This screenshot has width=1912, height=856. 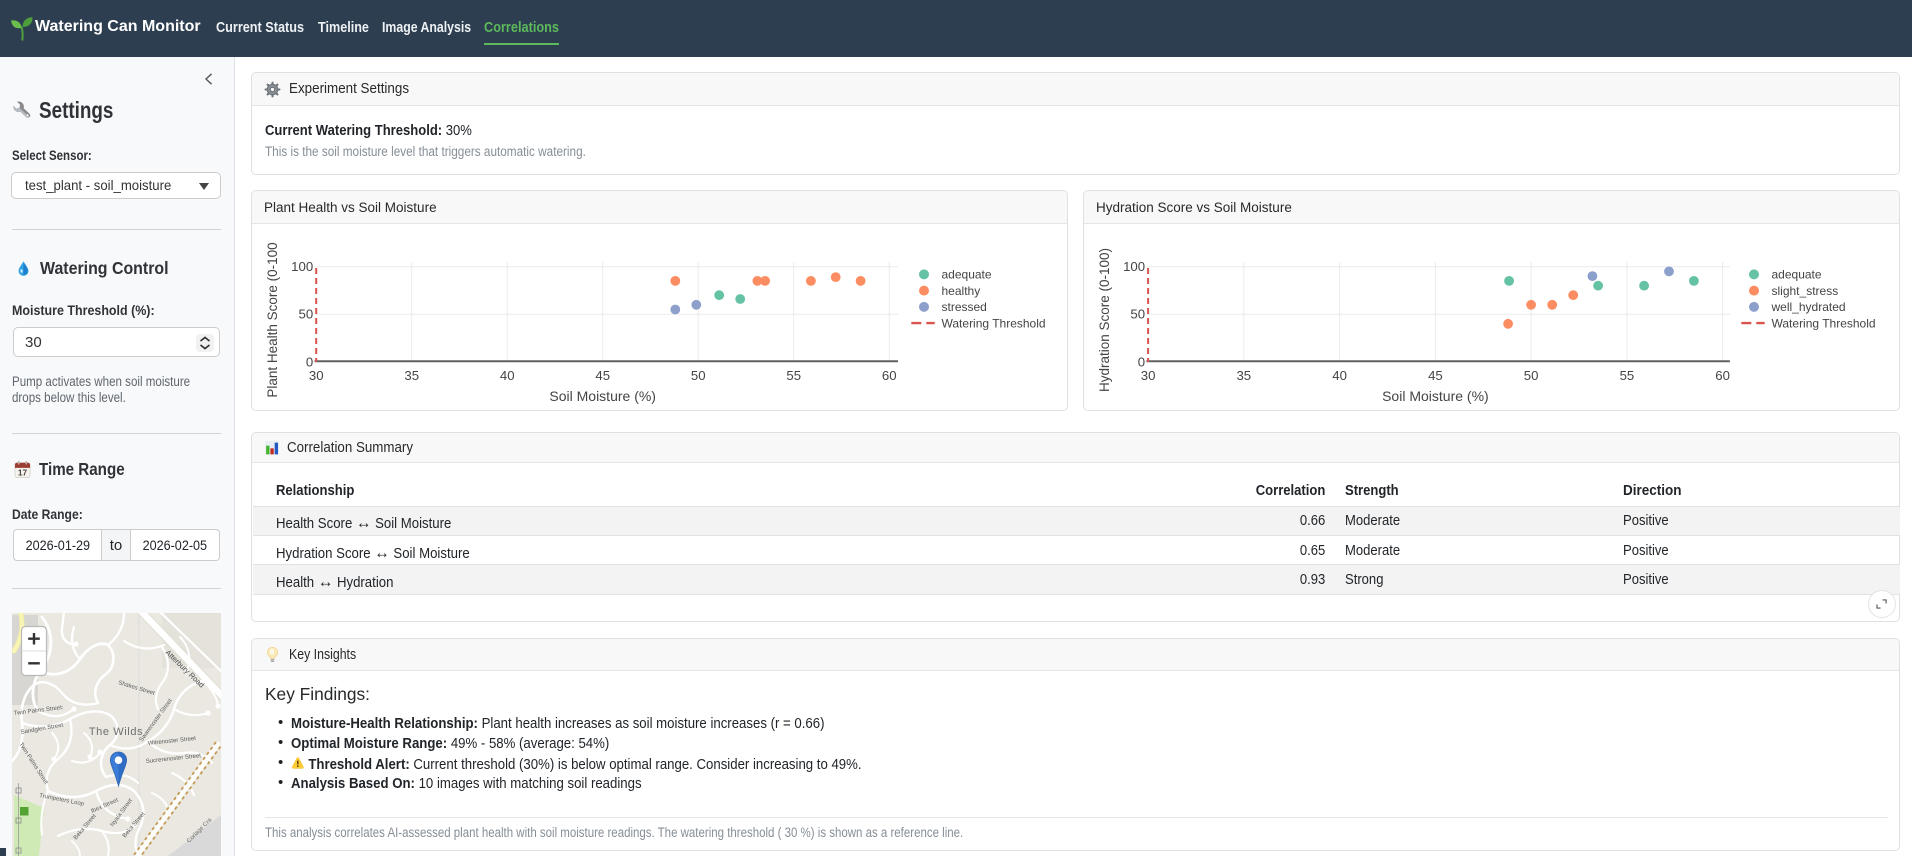 What do you see at coordinates (272, 319) in the screenshot?
I see `svg-text: Plant Health Score (0-100` at bounding box center [272, 319].